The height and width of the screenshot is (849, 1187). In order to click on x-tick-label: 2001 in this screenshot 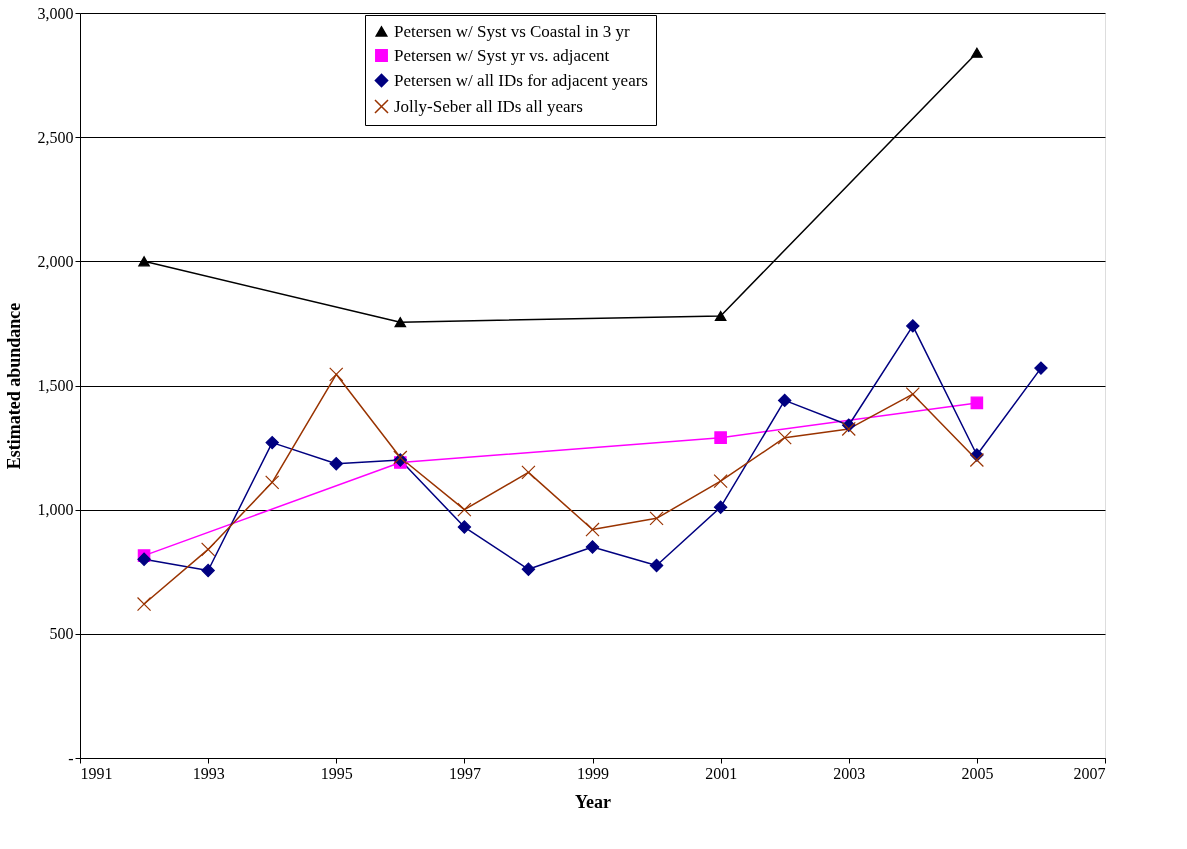, I will do `click(721, 773)`.